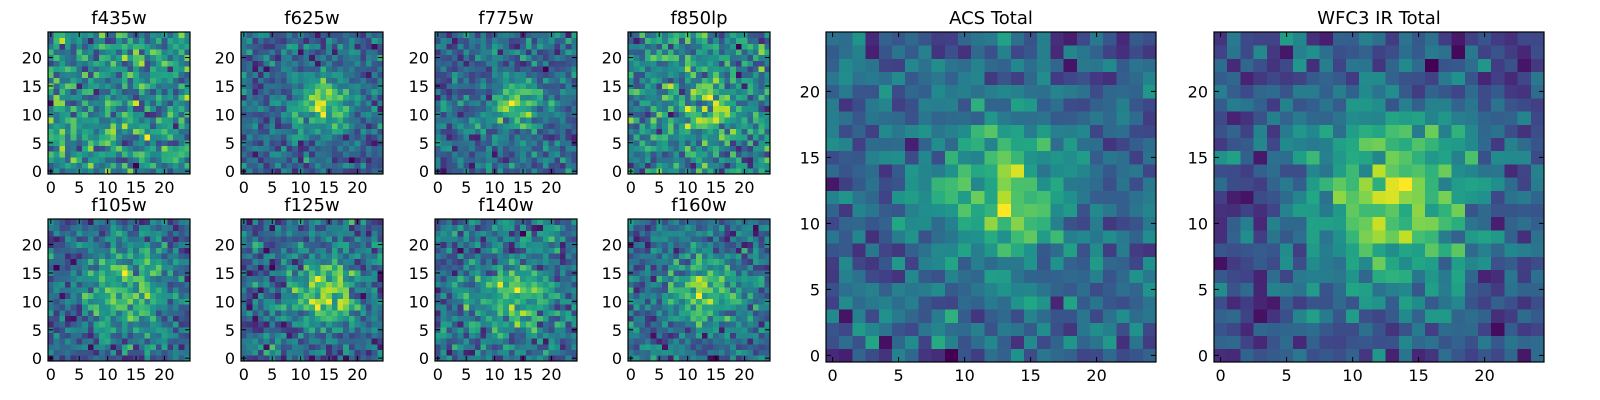 The width and height of the screenshot is (1600, 400). I want to click on heatmap-cells, so click(506, 103).